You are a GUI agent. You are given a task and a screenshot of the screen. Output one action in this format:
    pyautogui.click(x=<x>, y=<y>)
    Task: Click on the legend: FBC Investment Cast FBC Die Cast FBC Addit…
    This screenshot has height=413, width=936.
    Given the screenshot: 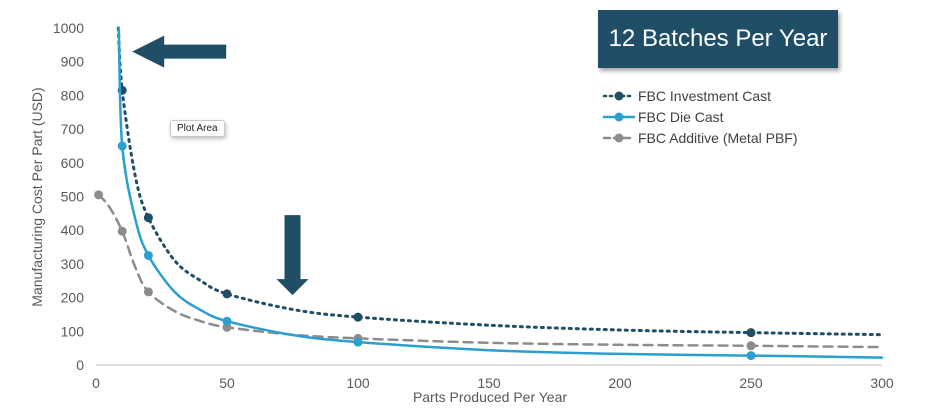 What is the action you would take?
    pyautogui.click(x=700, y=117)
    